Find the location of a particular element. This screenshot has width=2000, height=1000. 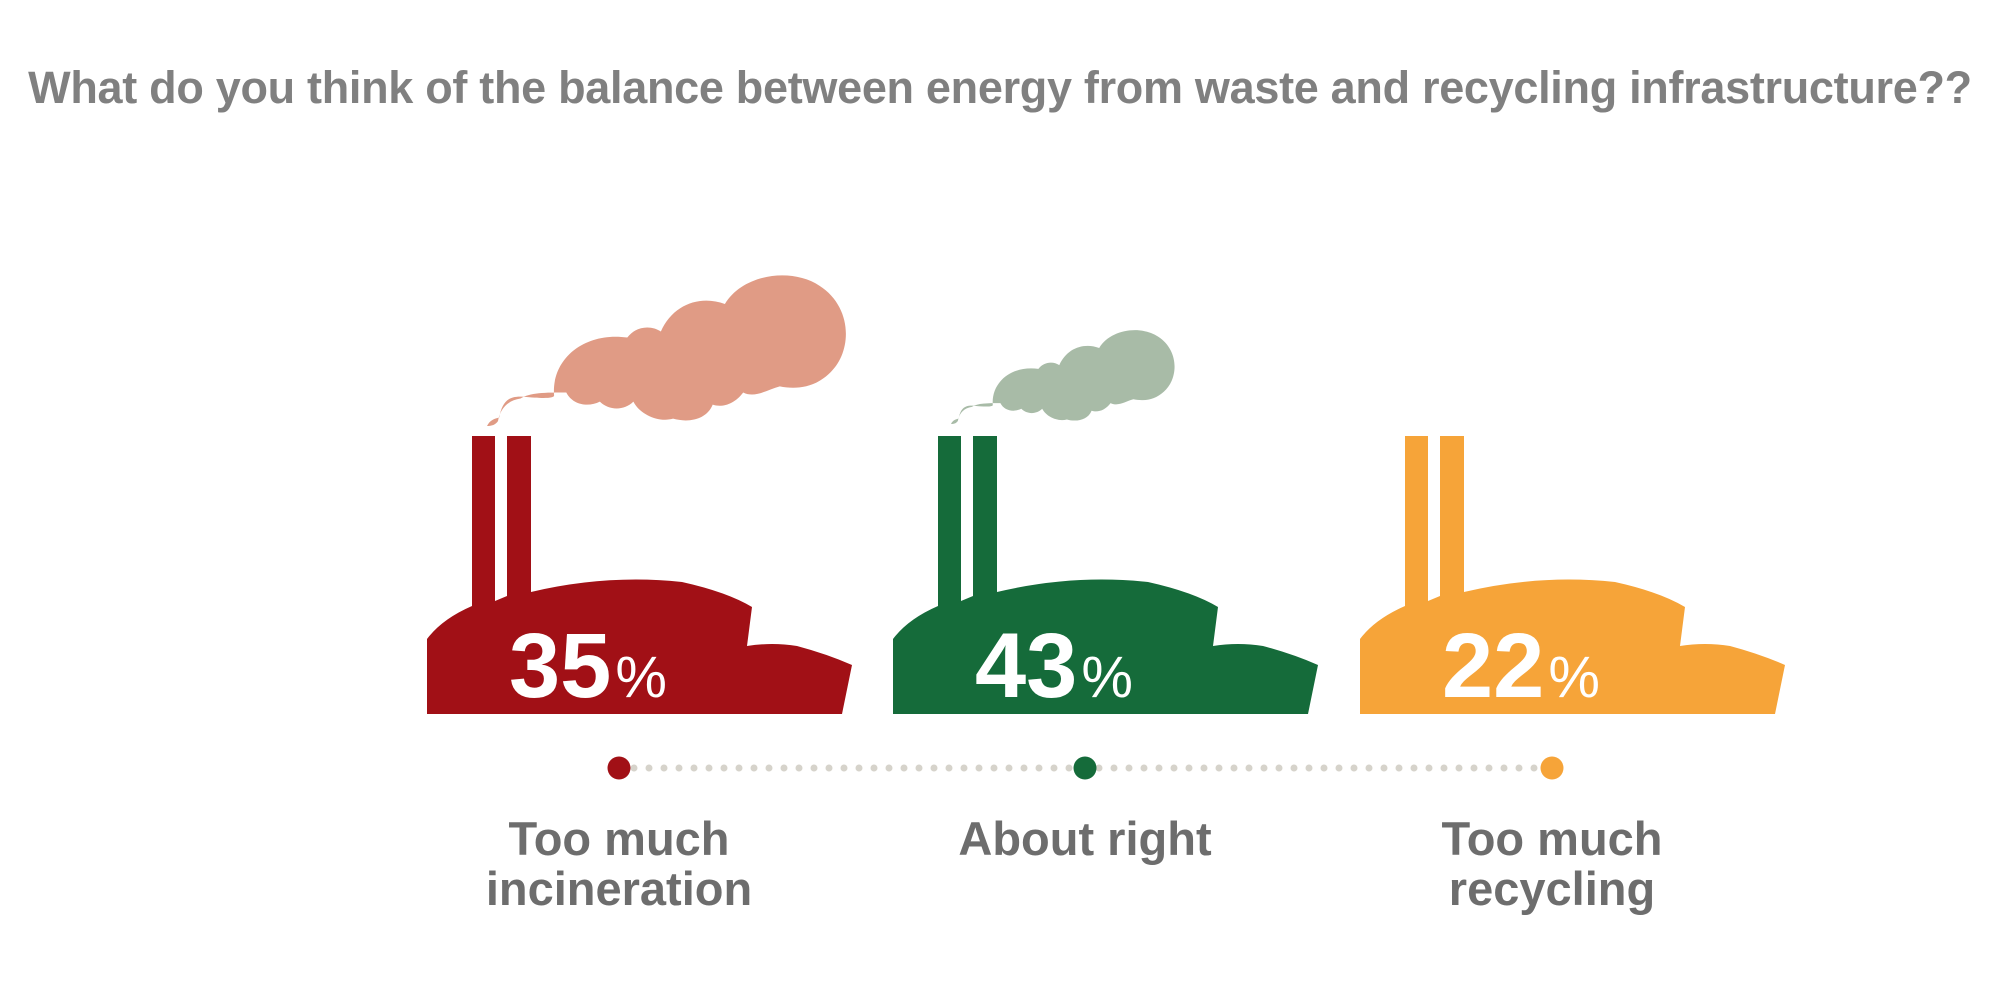

category-label-too-much-incineration: Too much incineration is located at coordinates (619, 863).